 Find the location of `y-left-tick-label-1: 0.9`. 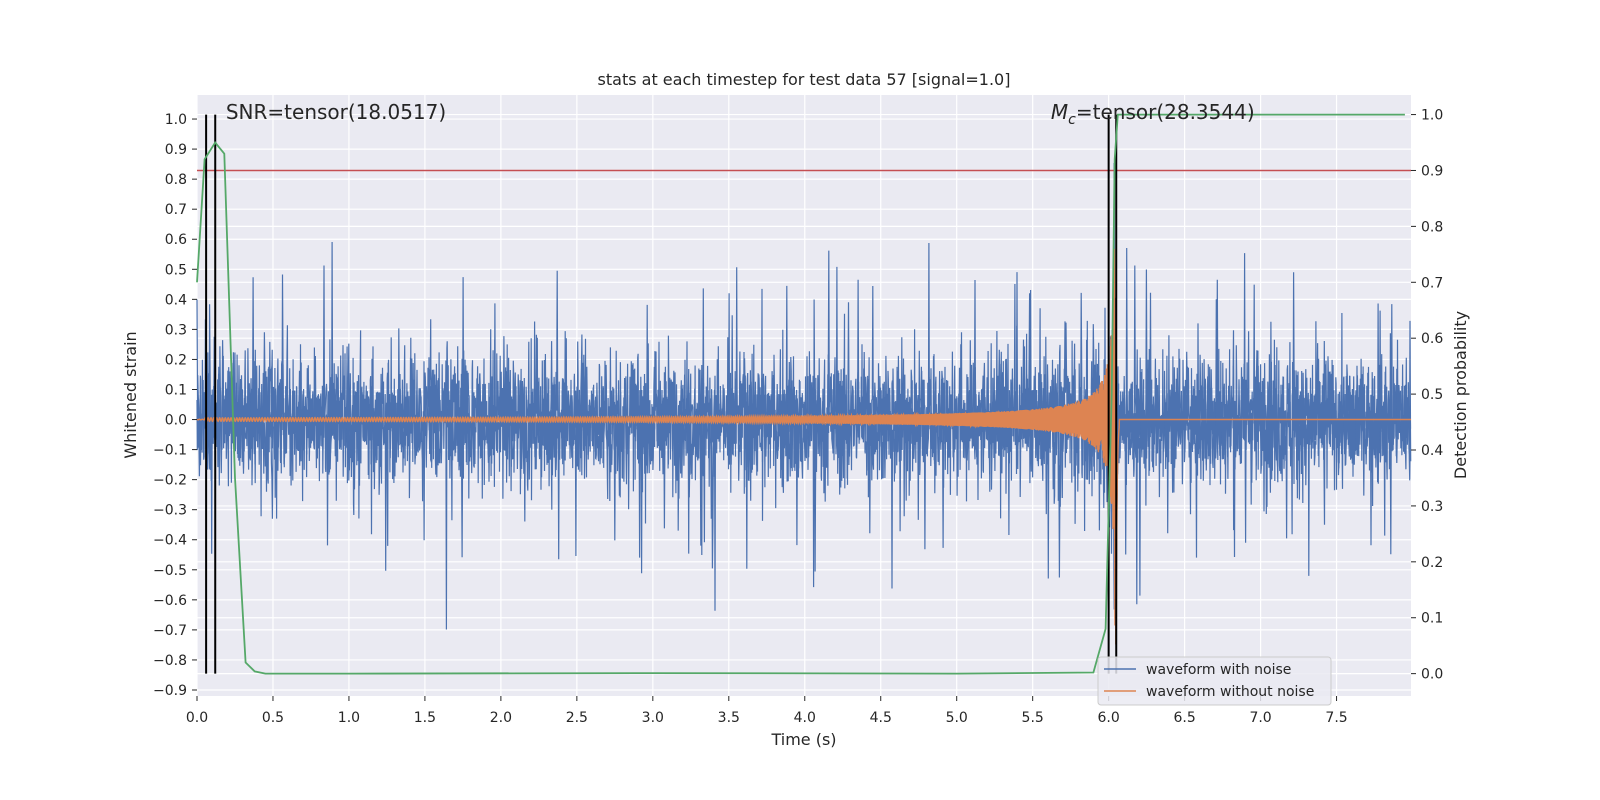

y-left-tick-label-1: 0.9 is located at coordinates (176, 150).